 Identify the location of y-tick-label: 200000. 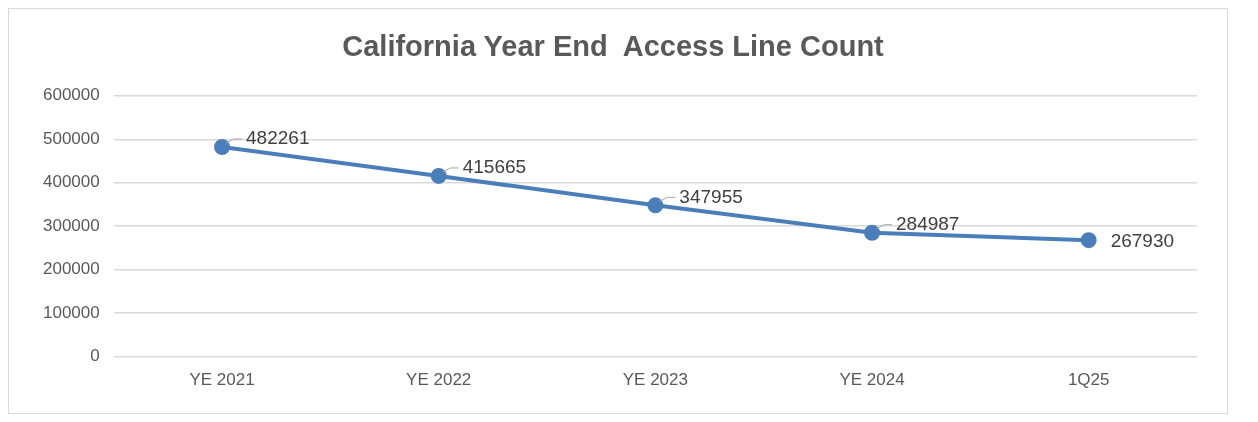
(71, 269).